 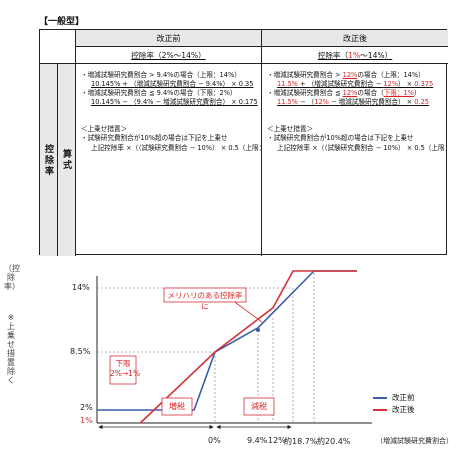 What do you see at coordinates (394, 398) in the screenshot?
I see `legend-before: 改正前` at bounding box center [394, 398].